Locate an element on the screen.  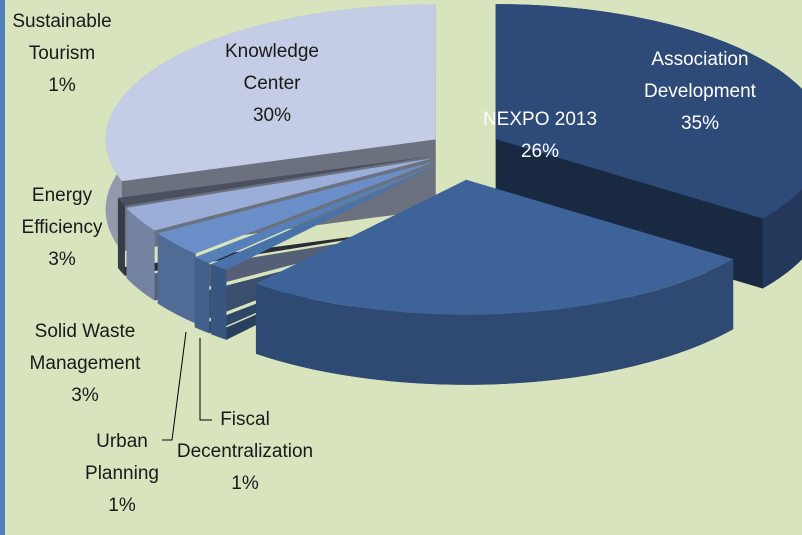
slice-label: Urban Planning 1% is located at coordinates (122, 474).